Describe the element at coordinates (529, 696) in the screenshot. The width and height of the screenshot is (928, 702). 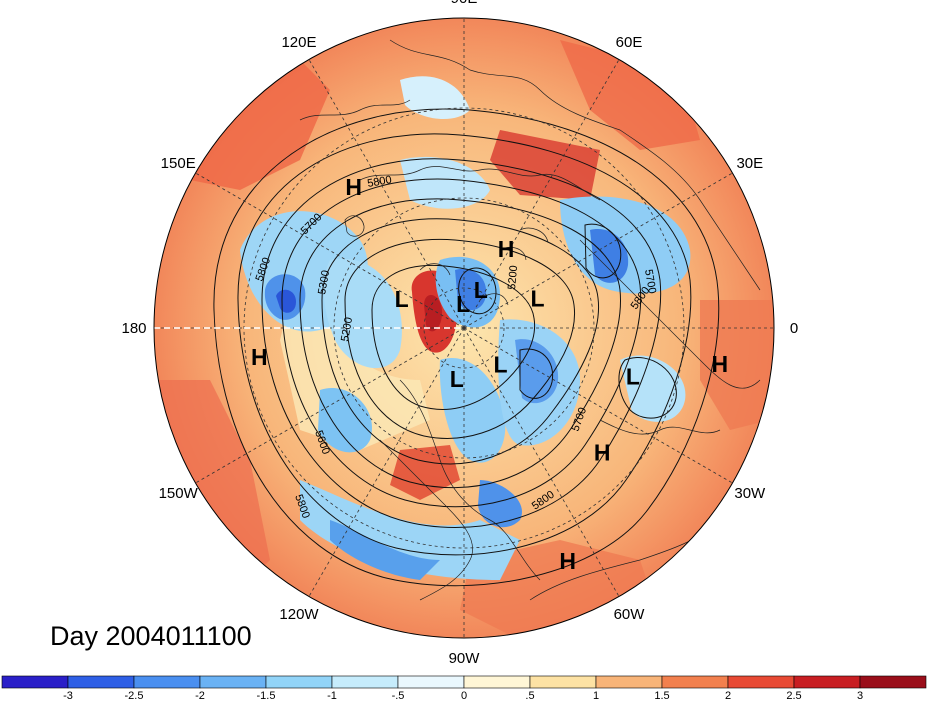
I see `colorbar-label: .5` at that location.